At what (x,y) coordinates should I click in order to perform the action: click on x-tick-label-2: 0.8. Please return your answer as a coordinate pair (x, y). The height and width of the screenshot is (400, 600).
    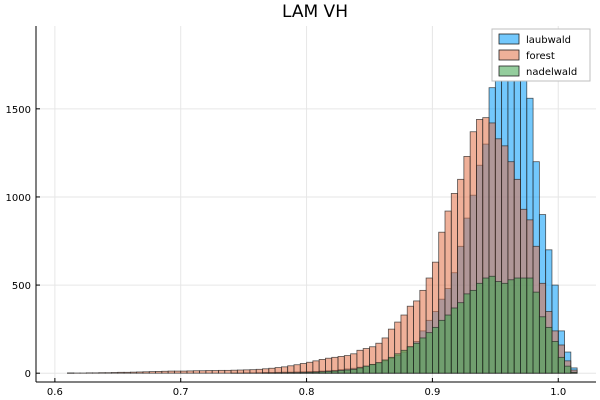
    Looking at the image, I should click on (307, 392).